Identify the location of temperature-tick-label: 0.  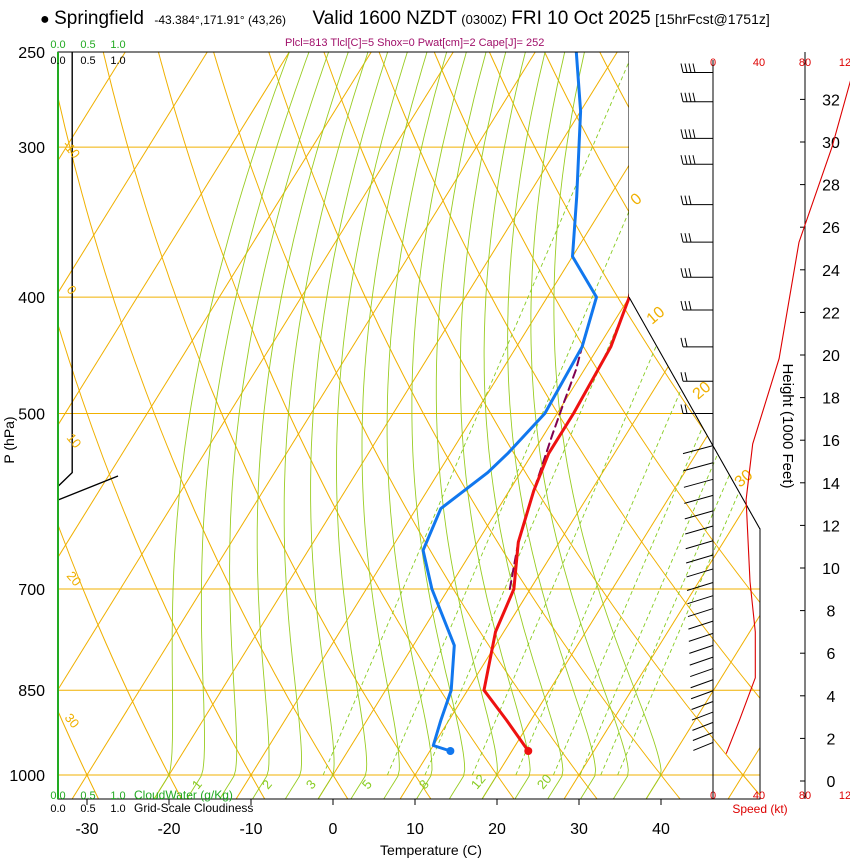
(333, 829).